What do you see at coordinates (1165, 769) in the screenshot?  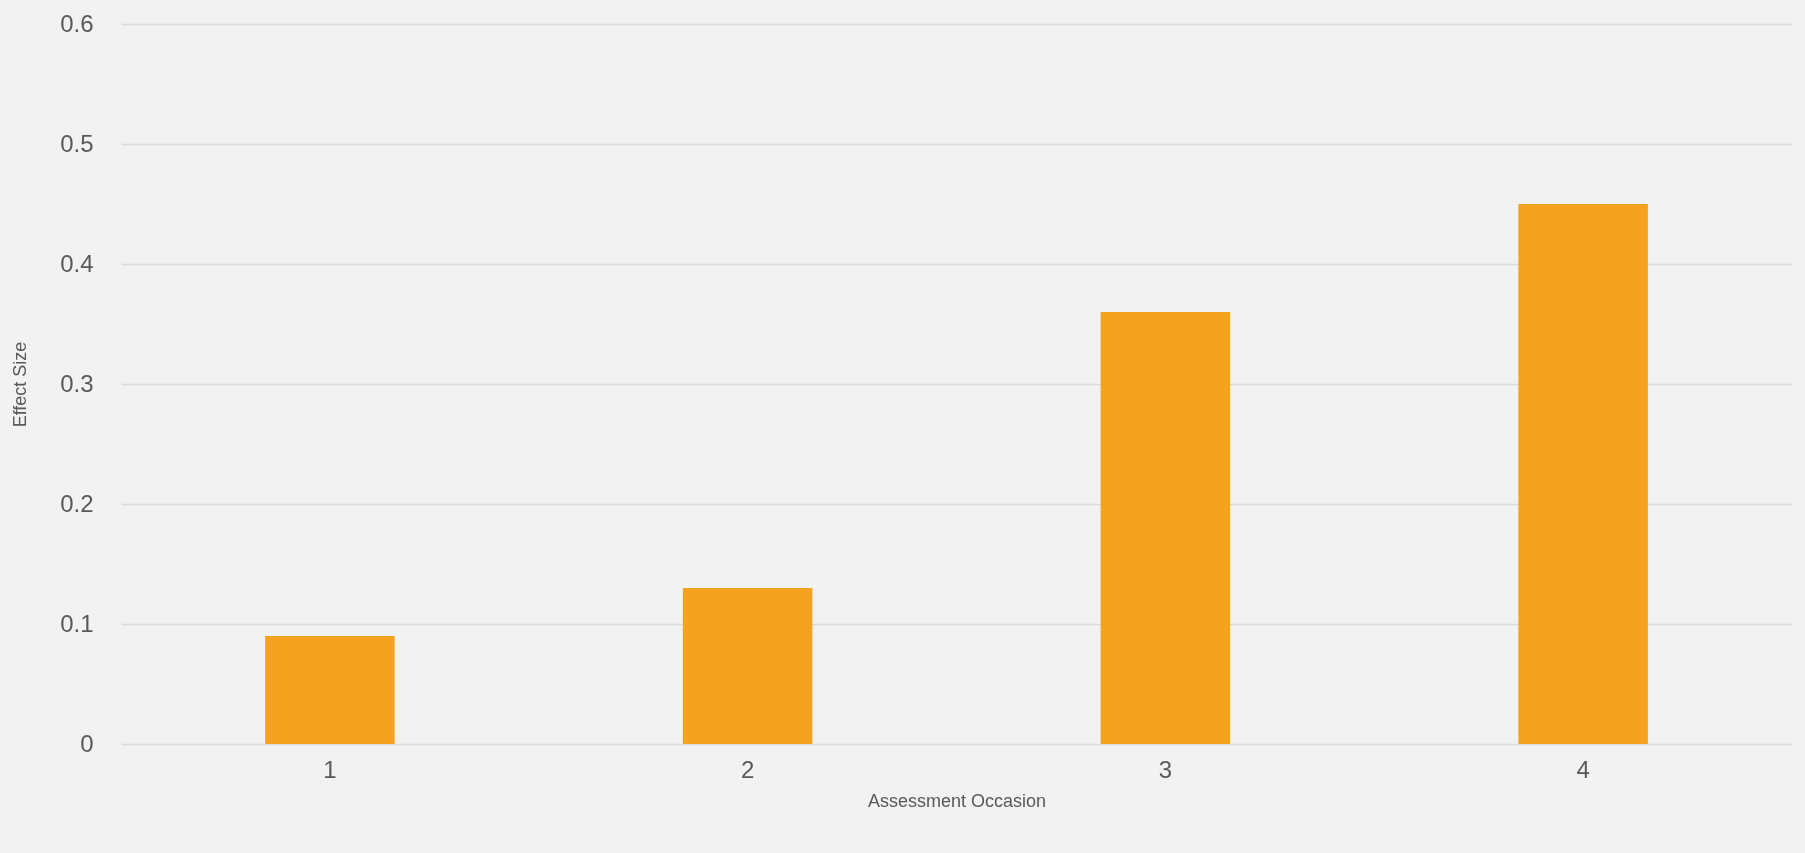 I see `x-tick-label: 3` at bounding box center [1165, 769].